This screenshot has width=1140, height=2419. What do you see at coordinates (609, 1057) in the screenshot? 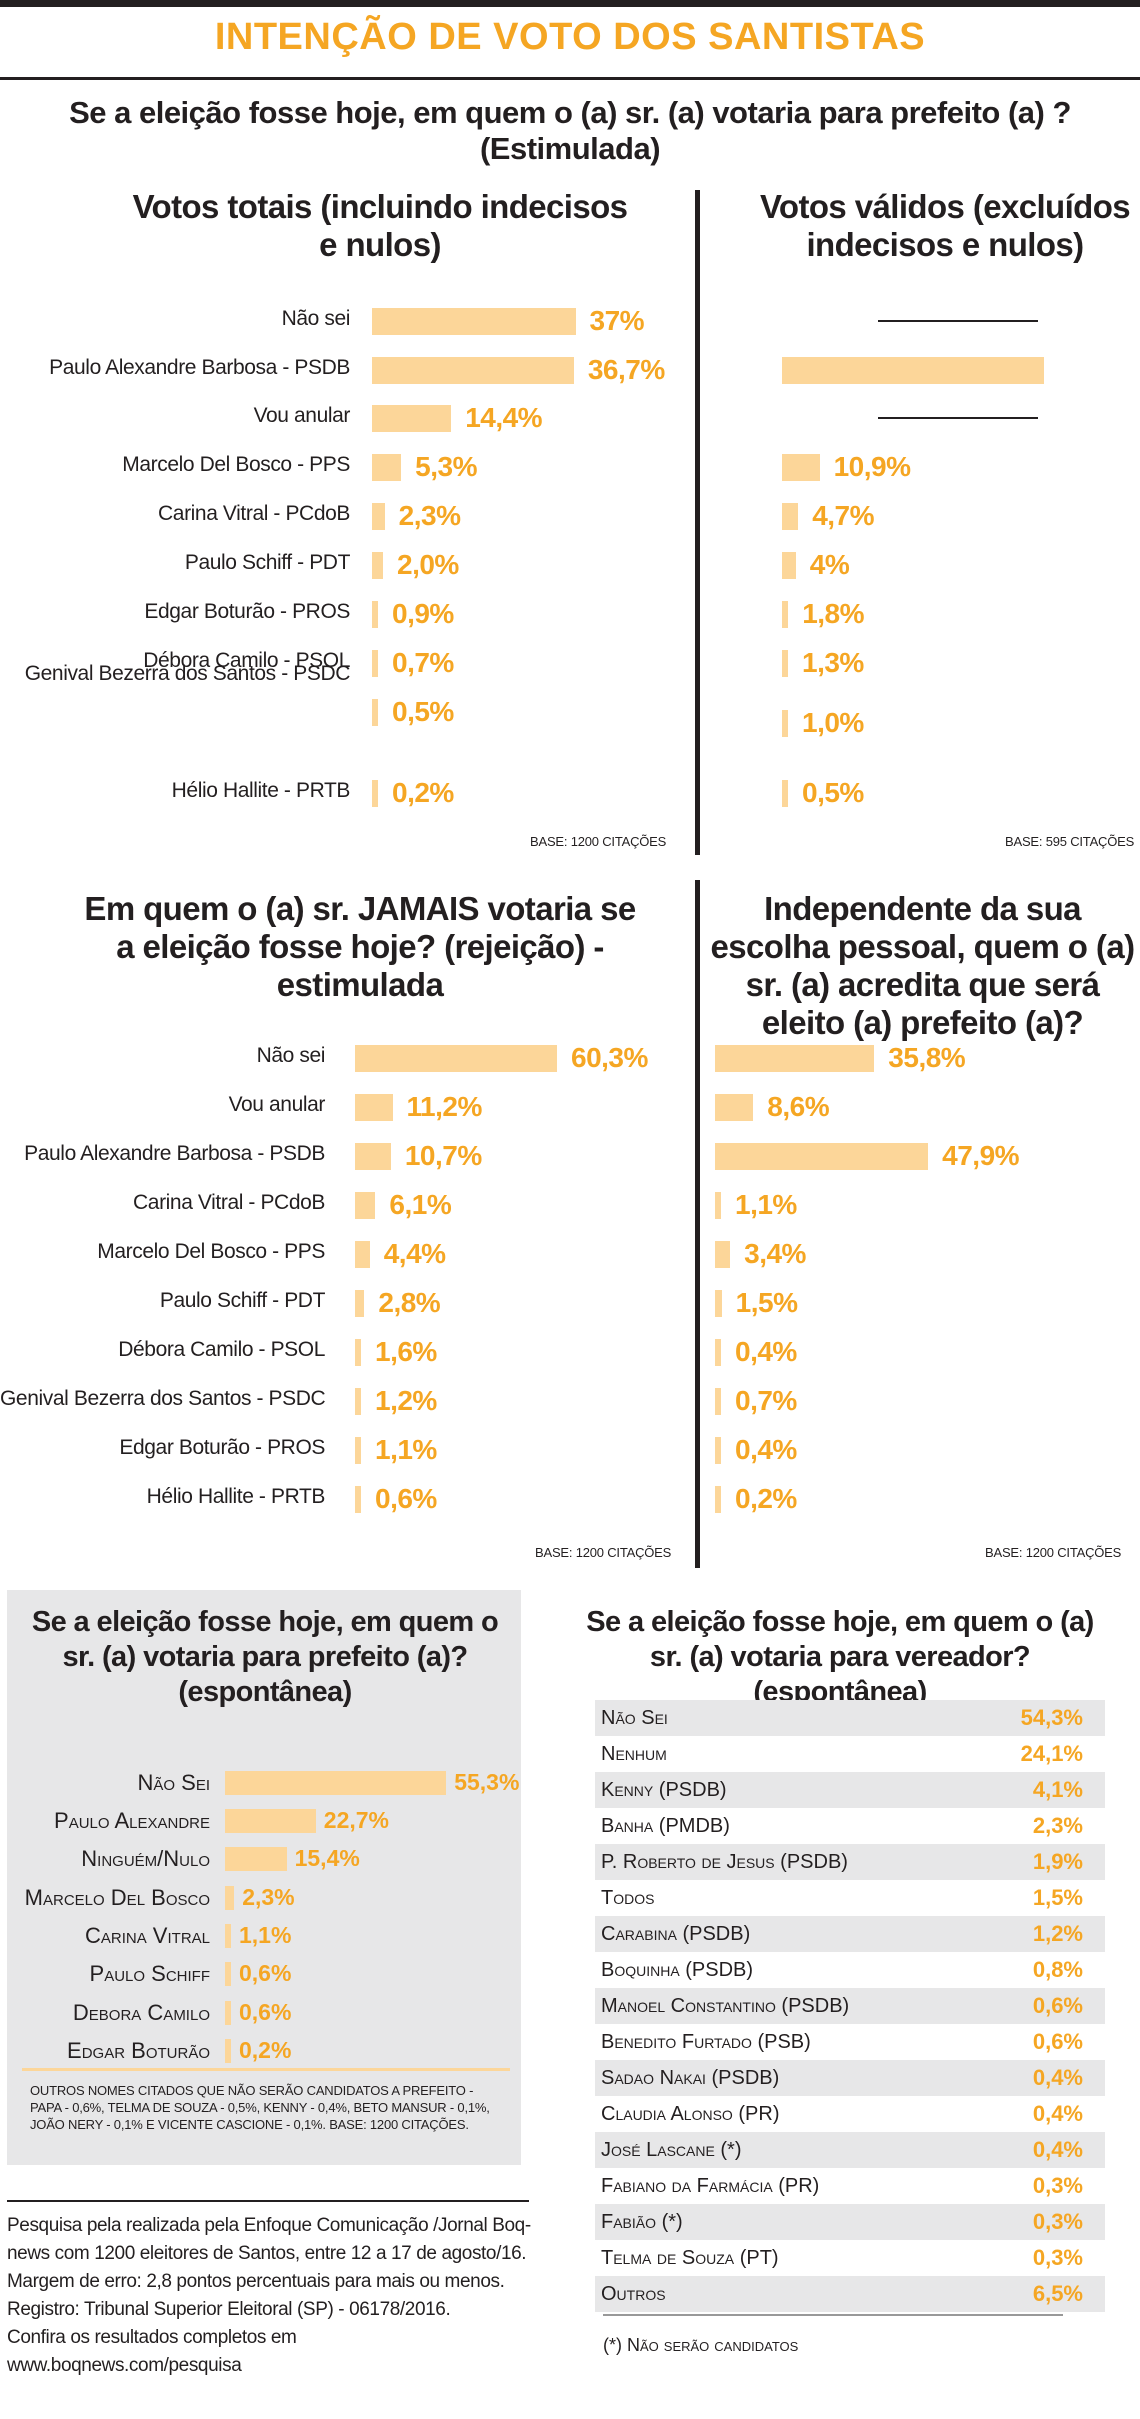
I see `value-label-nao-sei: 60,3%` at bounding box center [609, 1057].